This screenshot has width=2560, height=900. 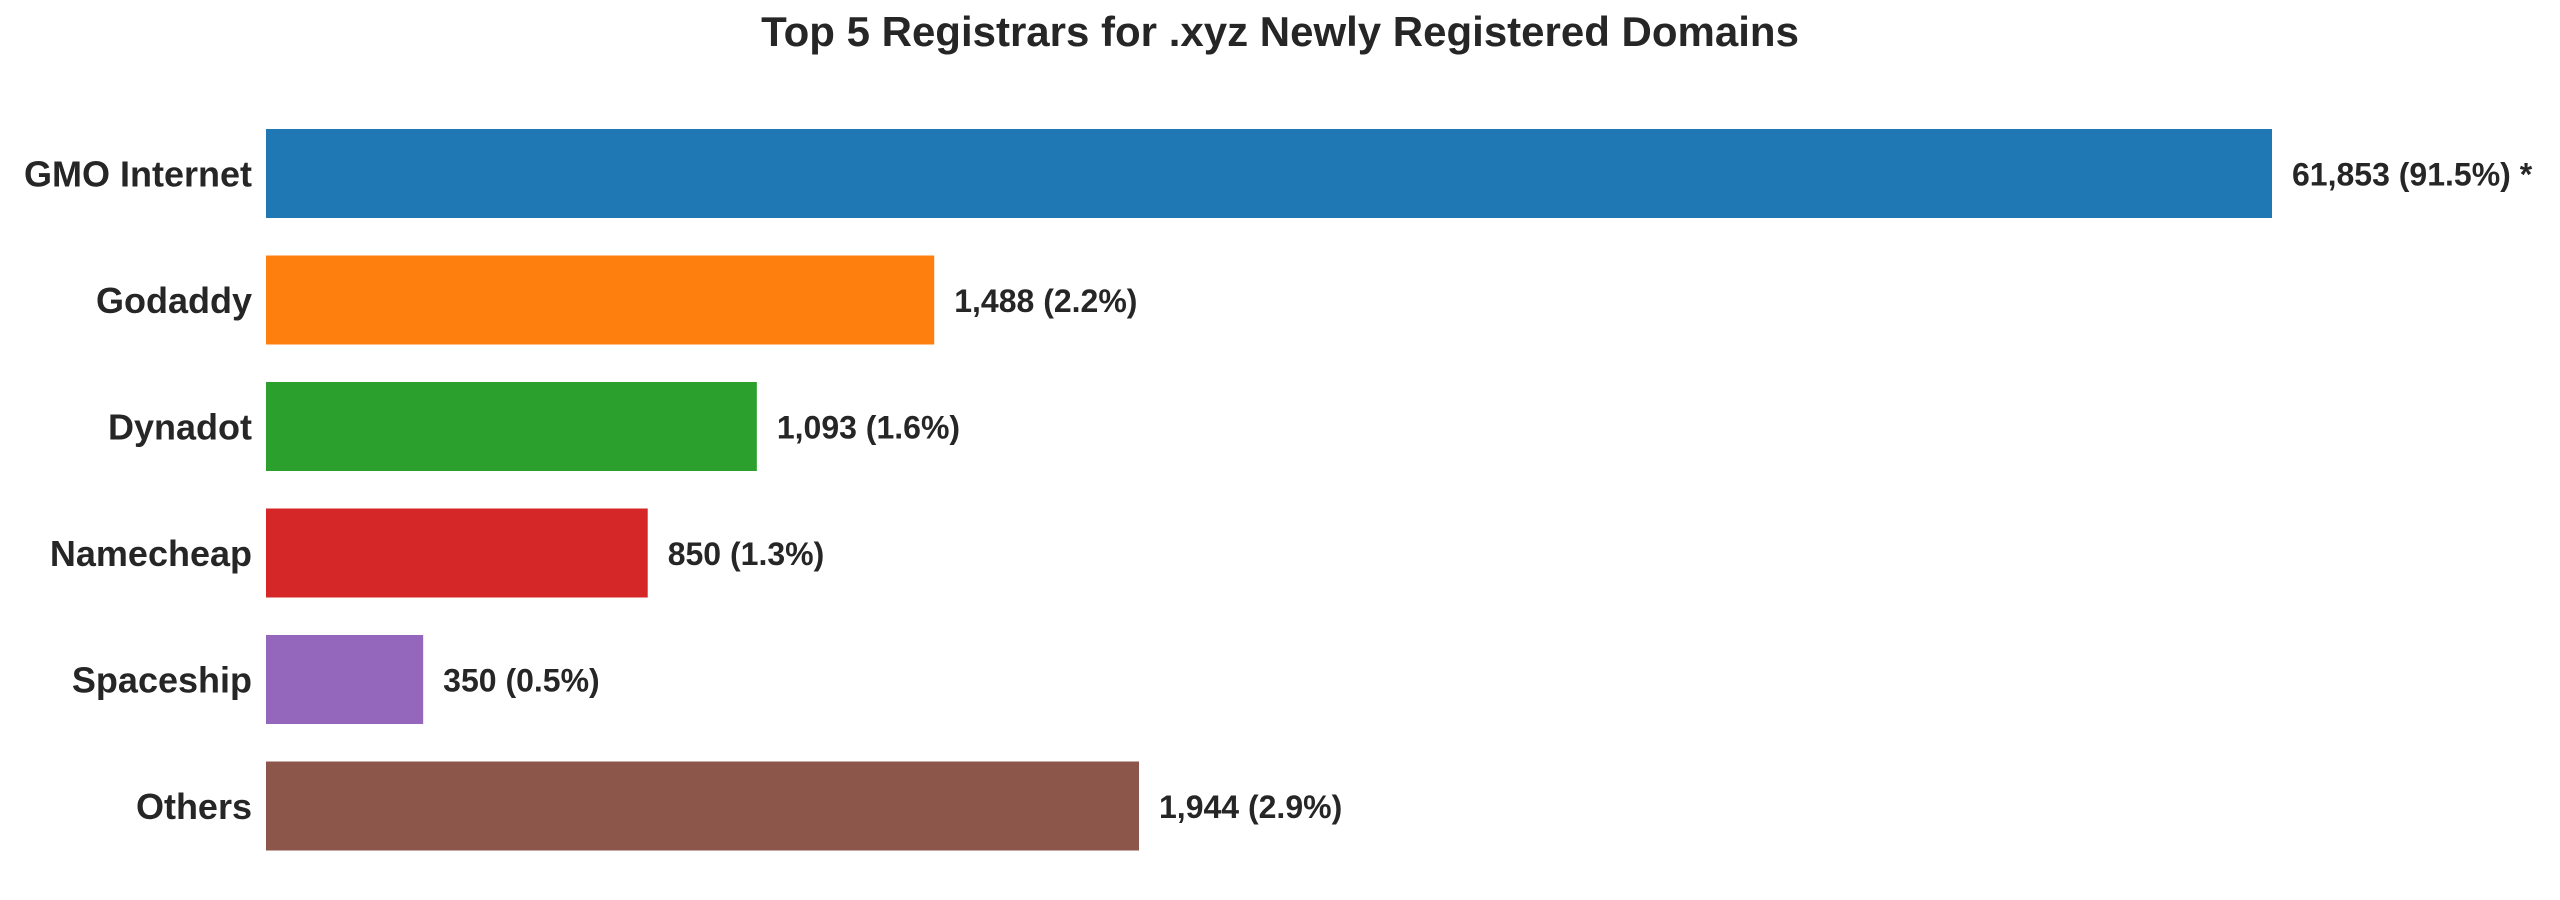 I want to click on category-label: GMO Internet, so click(x=138, y=174).